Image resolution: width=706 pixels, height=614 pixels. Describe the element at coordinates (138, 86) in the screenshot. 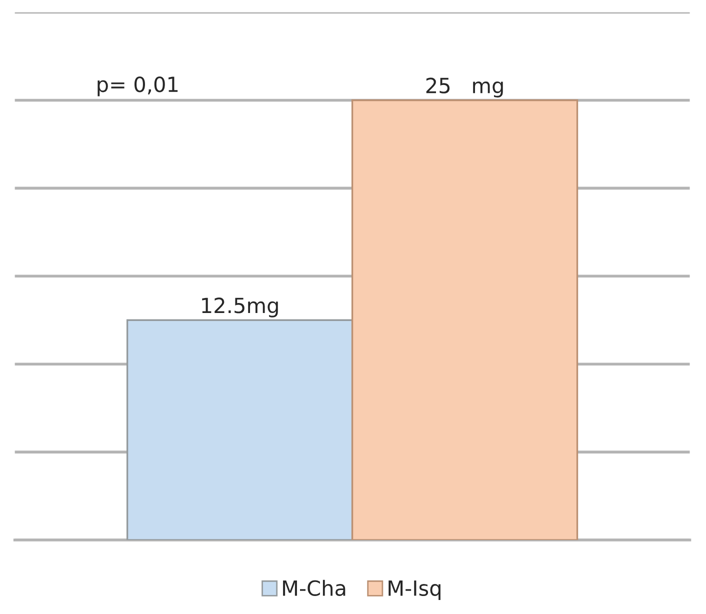

I see `annotation: p= 0,01` at that location.